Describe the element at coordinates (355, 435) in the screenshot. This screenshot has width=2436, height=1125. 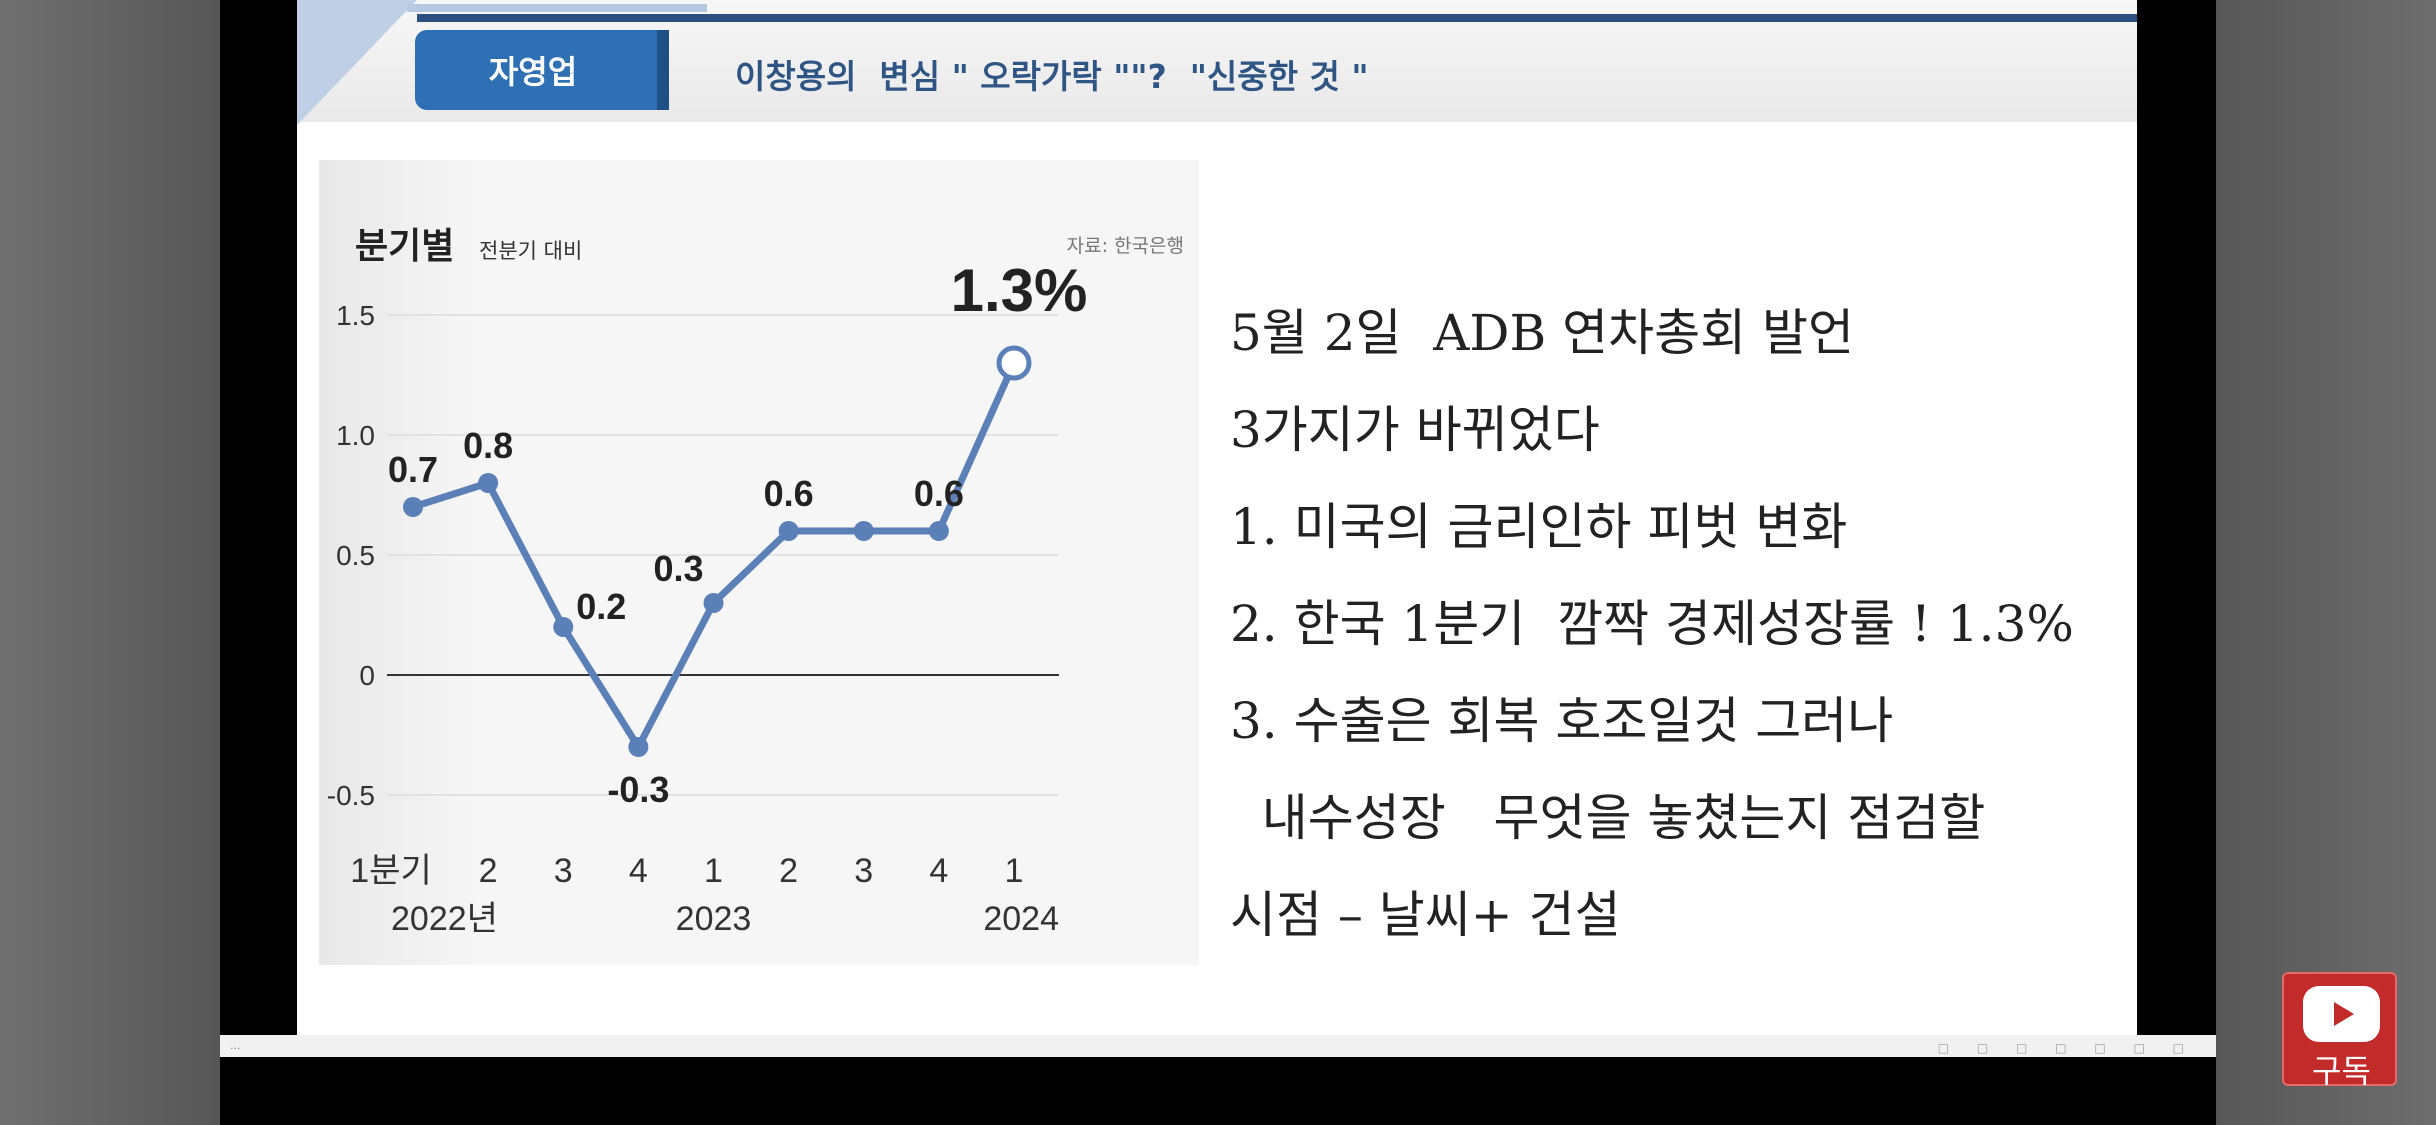
I see `y-tick-label: 1.0` at that location.